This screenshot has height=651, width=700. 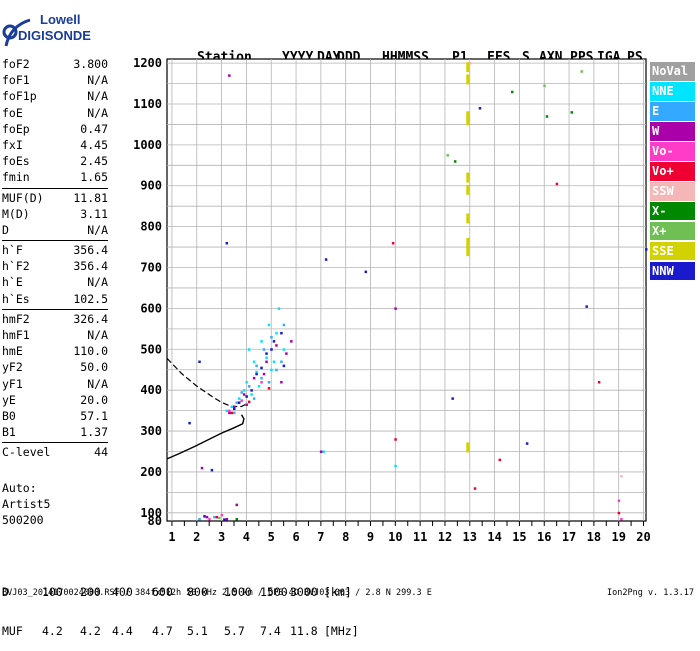 What do you see at coordinates (55, 335) in the screenshot?
I see `param-row: hmF1 N/A` at bounding box center [55, 335].